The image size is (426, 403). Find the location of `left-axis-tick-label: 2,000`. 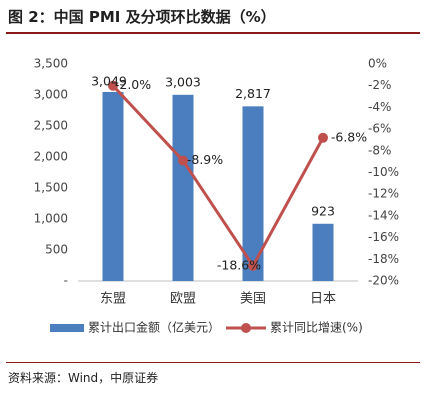

left-axis-tick-label: 2,000 is located at coordinates (51, 157).